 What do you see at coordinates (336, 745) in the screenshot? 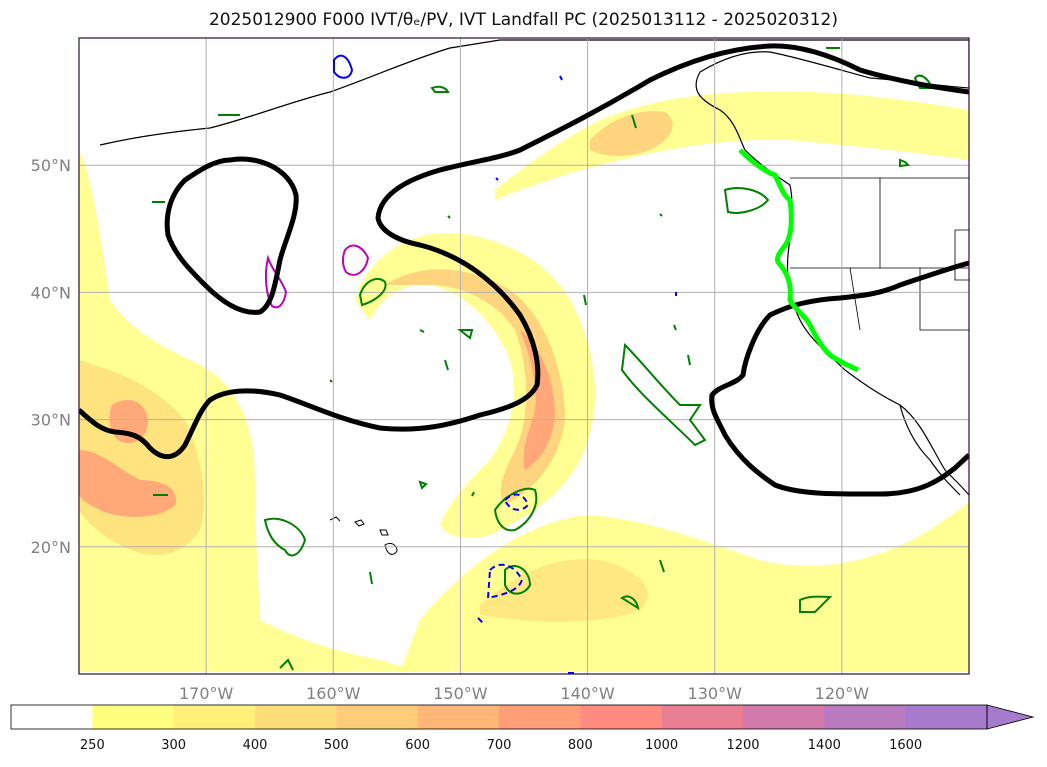
I see `colorbar-tick-label: 500` at bounding box center [336, 745].